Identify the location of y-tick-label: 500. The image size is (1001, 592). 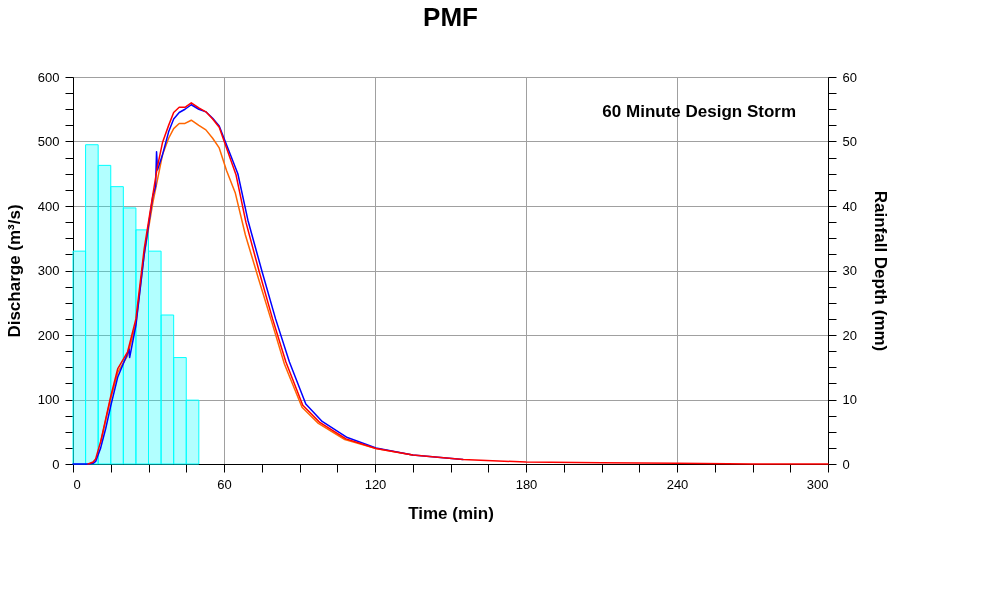
(48, 141).